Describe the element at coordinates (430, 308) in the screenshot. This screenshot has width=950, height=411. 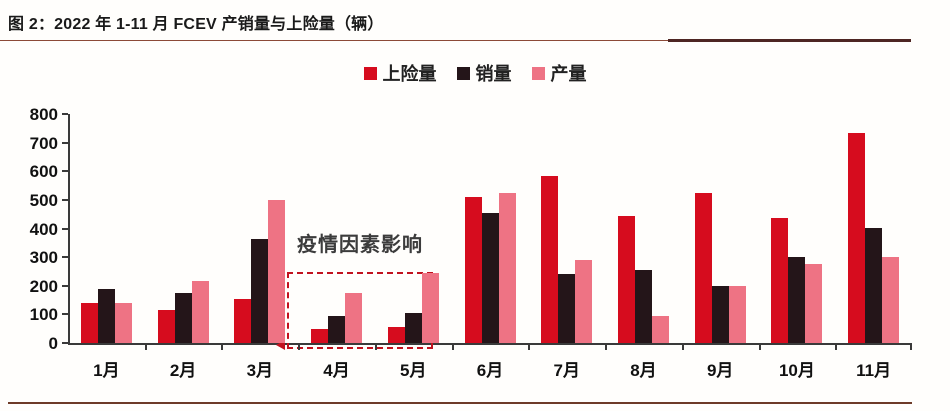
I see `bar-产量-5月` at that location.